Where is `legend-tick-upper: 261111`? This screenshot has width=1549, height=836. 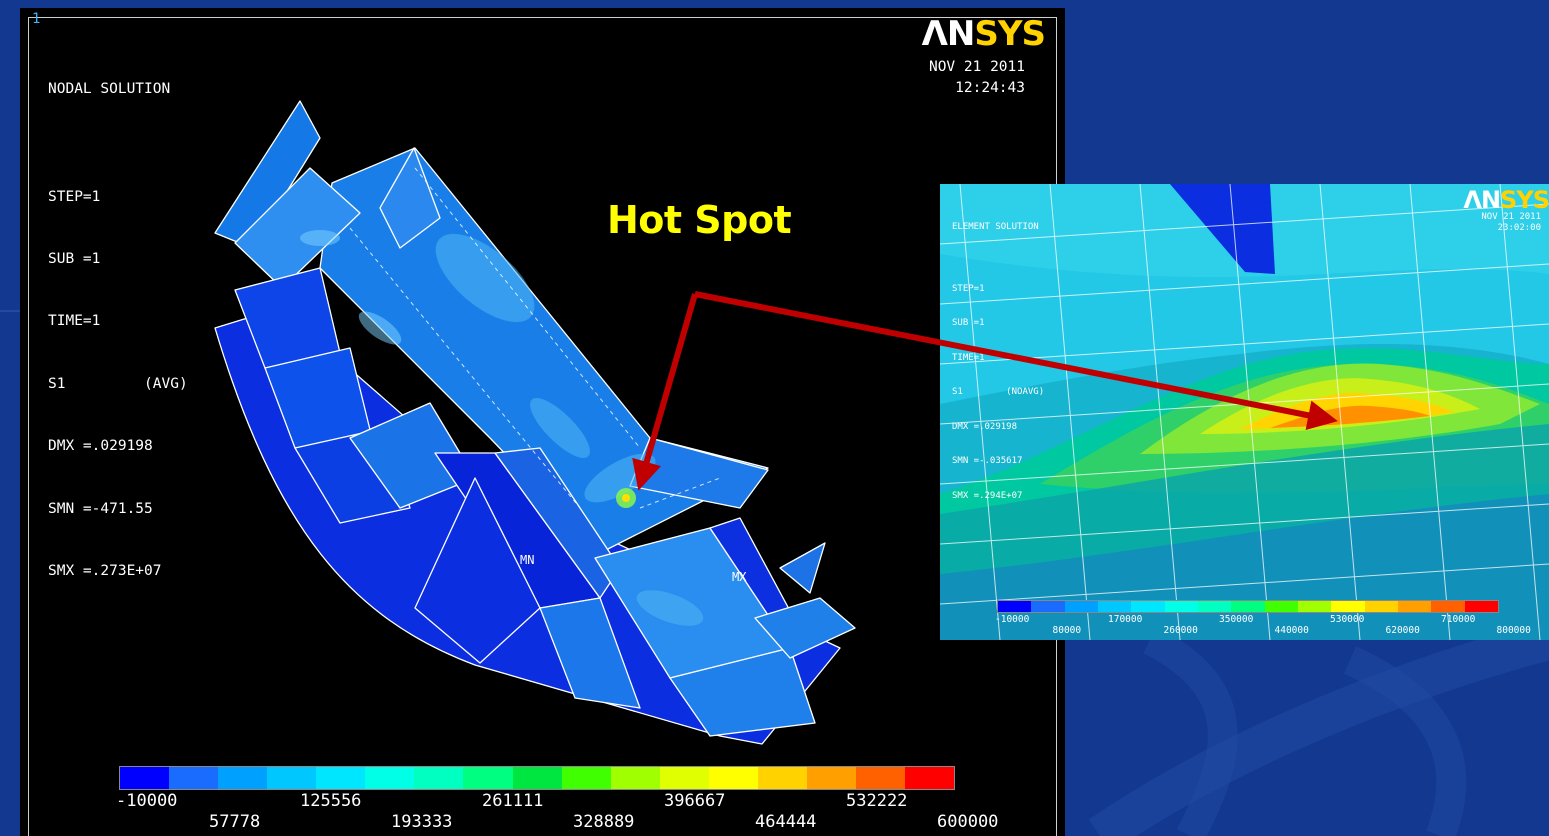
legend-tick-upper: 261111 is located at coordinates (513, 801).